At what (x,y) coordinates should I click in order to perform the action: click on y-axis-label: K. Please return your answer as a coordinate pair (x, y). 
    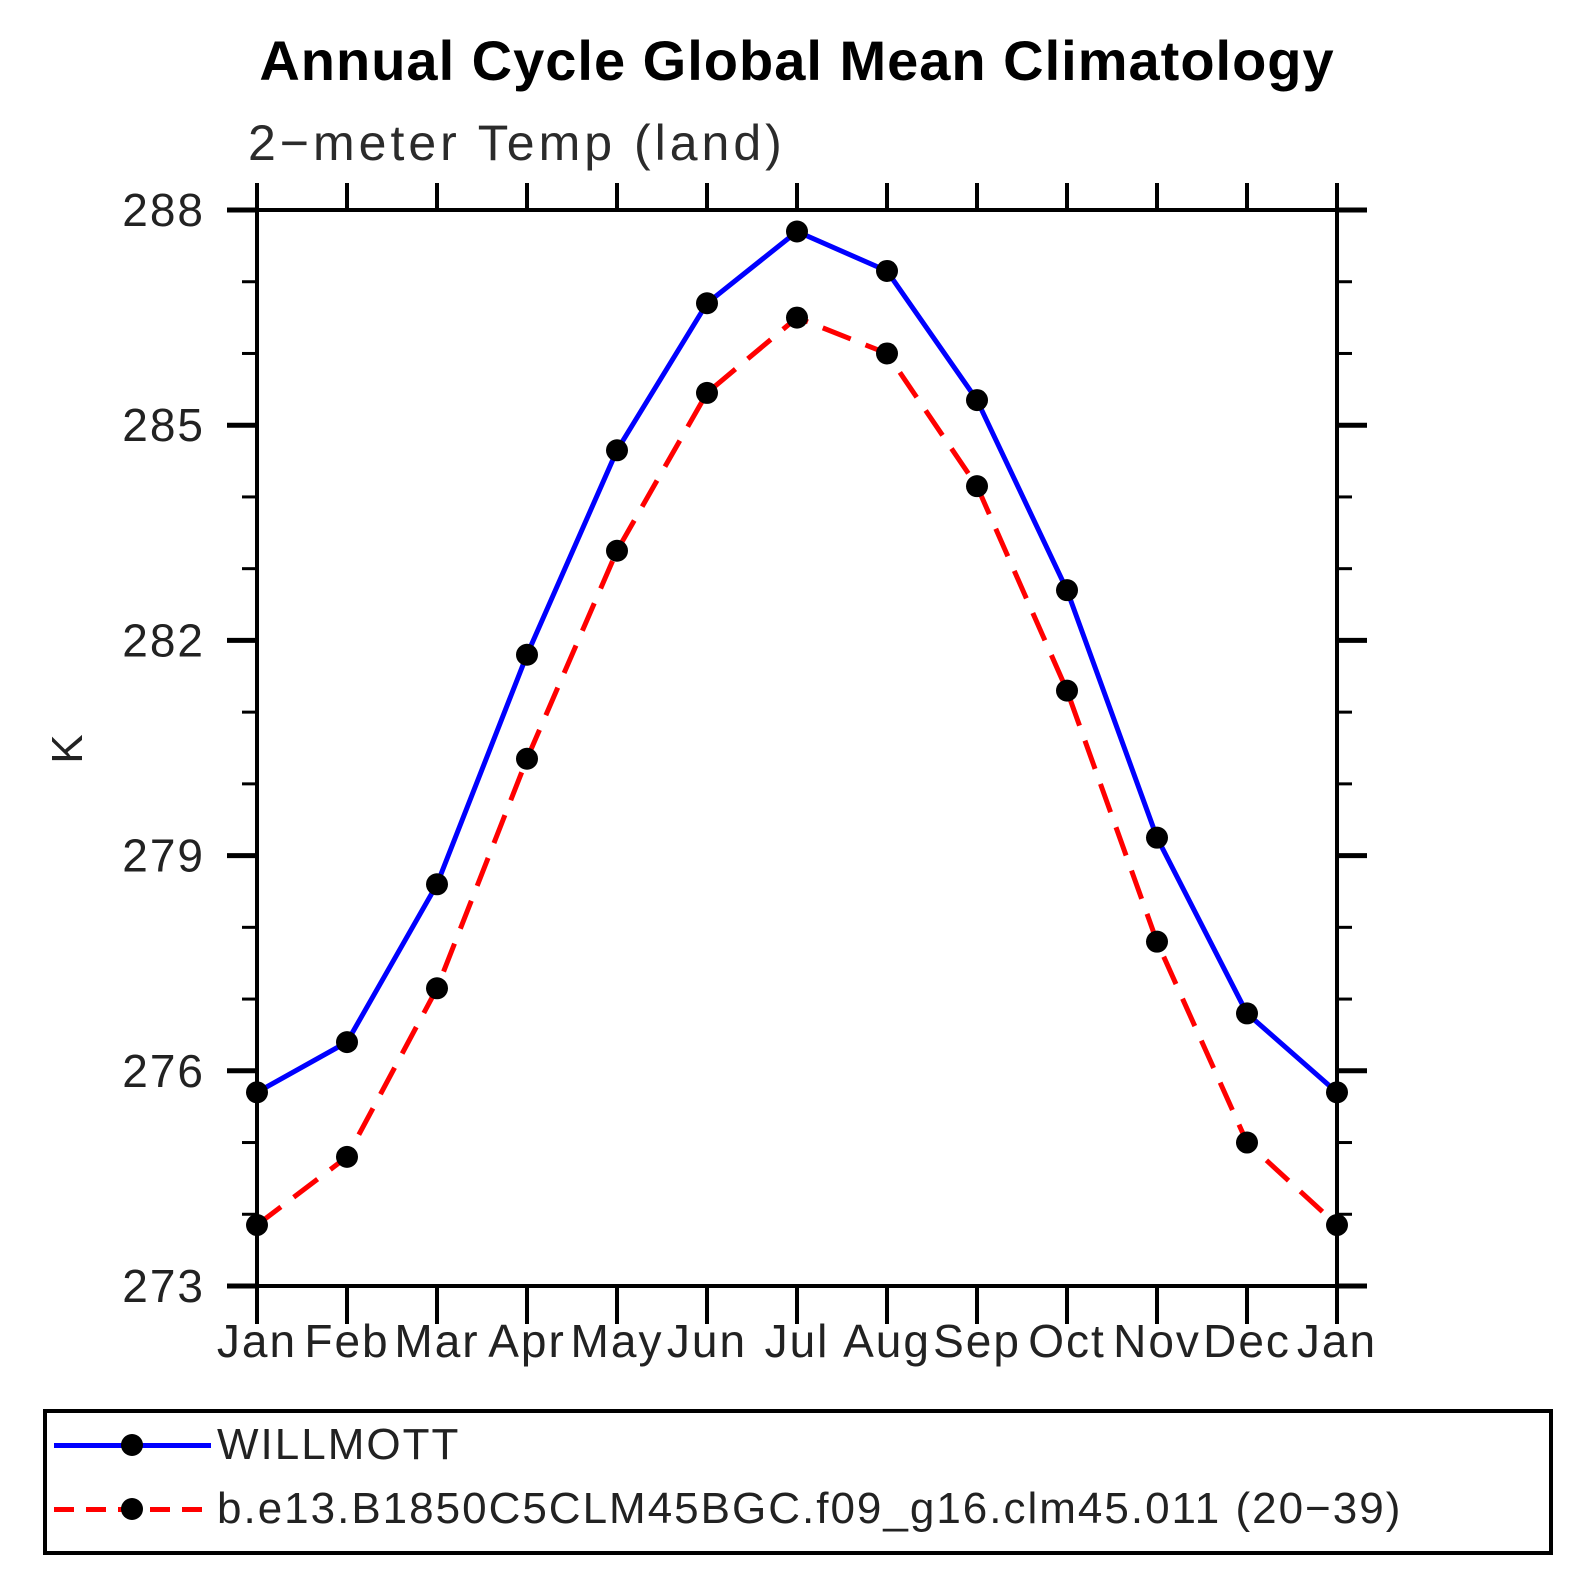
    Looking at the image, I should click on (67, 747).